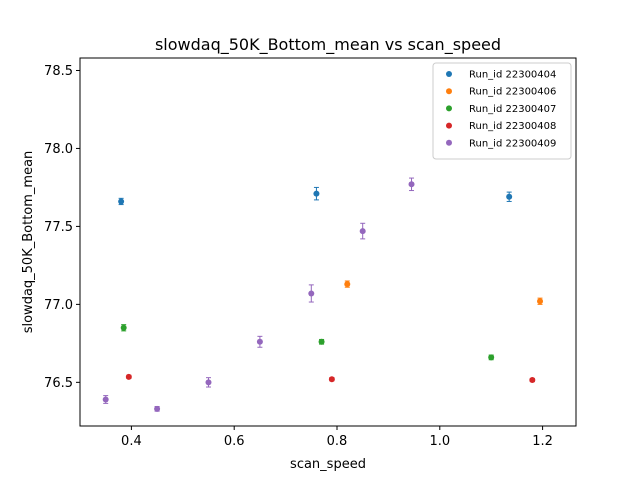 The image size is (640, 480). Describe the element at coordinates (512, 126) in the screenshot. I see `legend-label: Run_id 22300408` at that location.